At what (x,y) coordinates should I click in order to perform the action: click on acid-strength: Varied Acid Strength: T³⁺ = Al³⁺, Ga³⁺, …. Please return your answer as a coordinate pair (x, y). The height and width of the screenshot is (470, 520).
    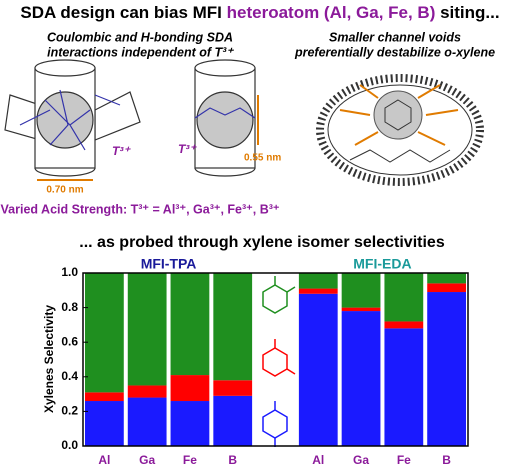
    Looking at the image, I should click on (140, 209).